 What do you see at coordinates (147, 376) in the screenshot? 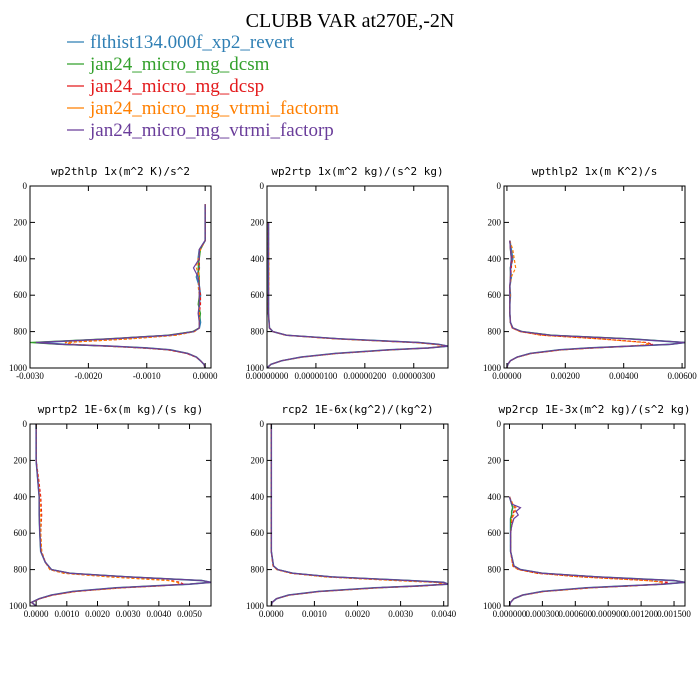
I see `x-tick-label: -0.0010` at bounding box center [147, 376].